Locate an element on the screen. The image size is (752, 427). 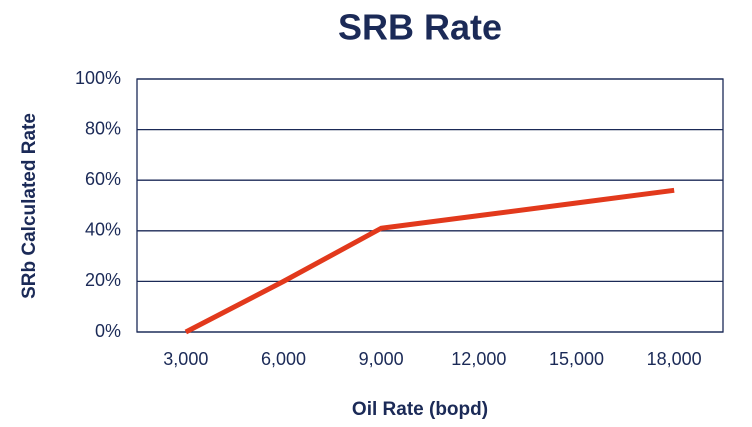
x-tick-label: 15,000 is located at coordinates (576, 359).